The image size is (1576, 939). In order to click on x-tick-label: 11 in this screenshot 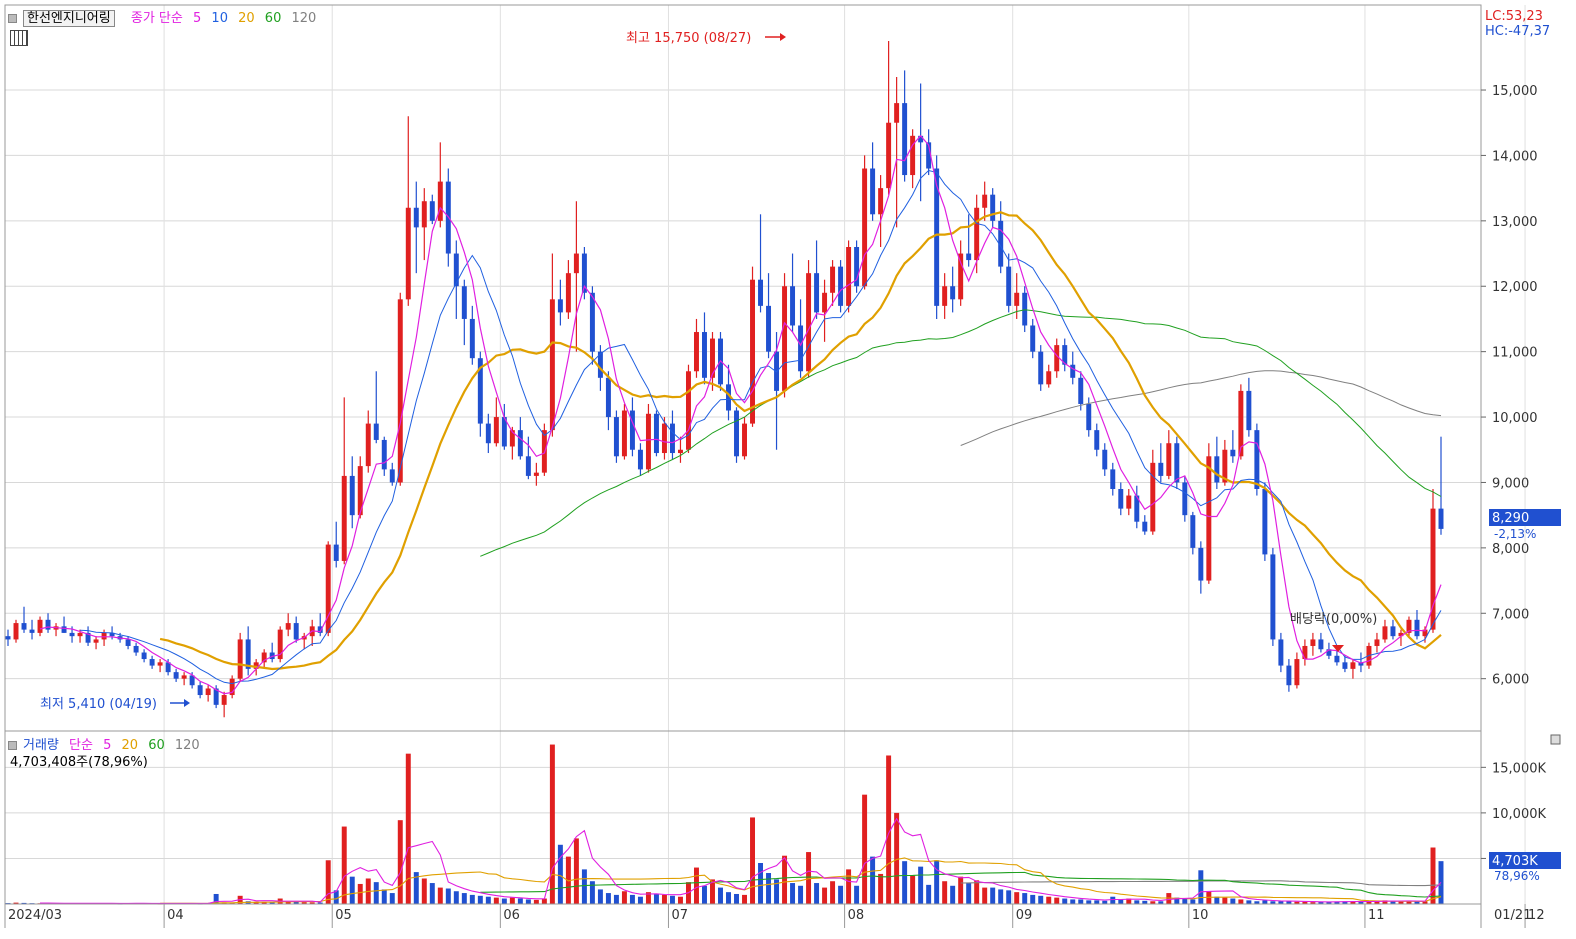, I will do `click(1376, 915)`.